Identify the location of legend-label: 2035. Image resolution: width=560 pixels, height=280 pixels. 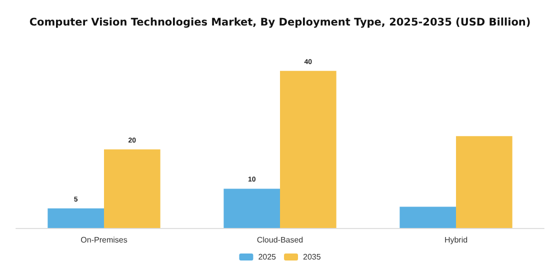
(312, 257).